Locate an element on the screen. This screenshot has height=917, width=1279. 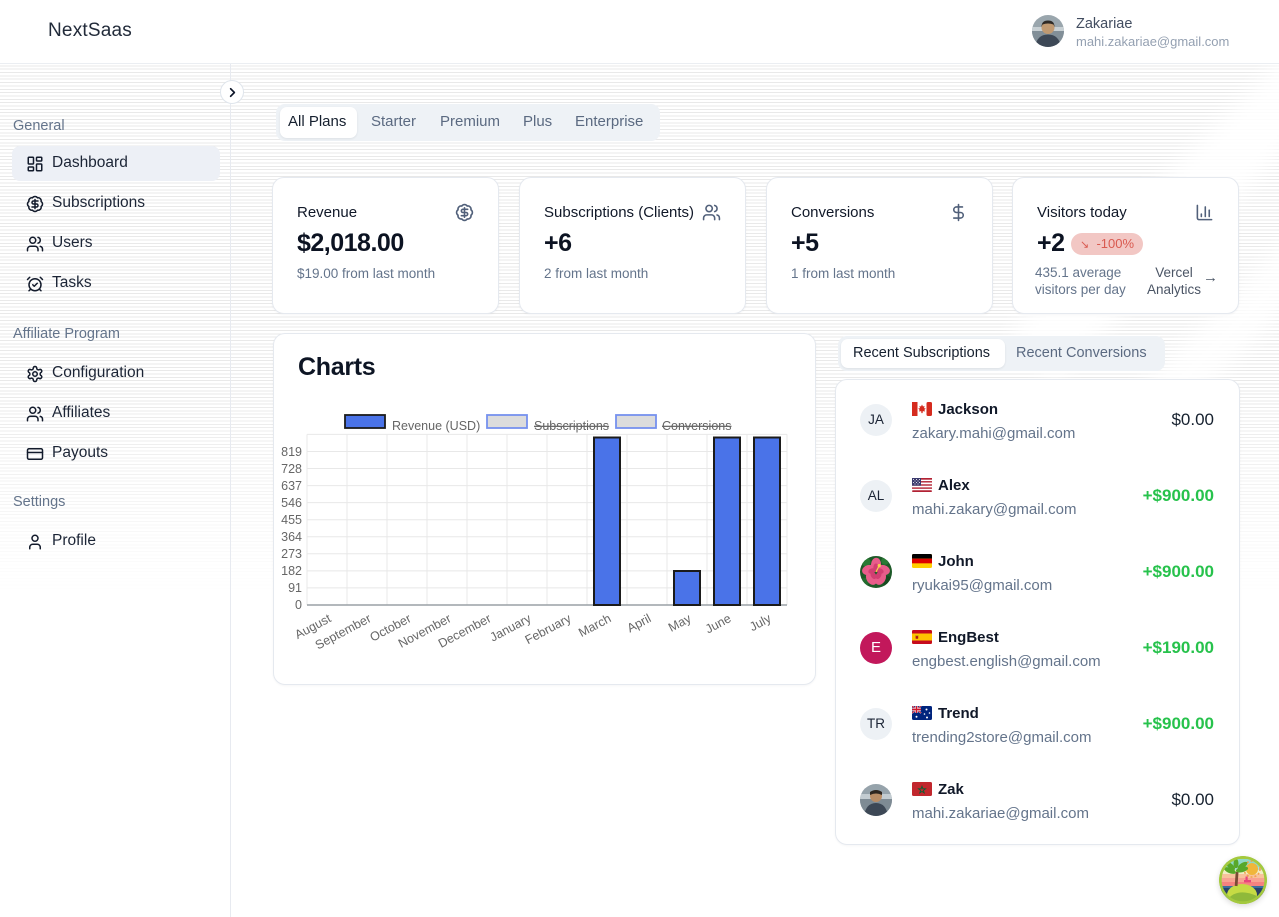
svg-text: March is located at coordinates (594, 625).